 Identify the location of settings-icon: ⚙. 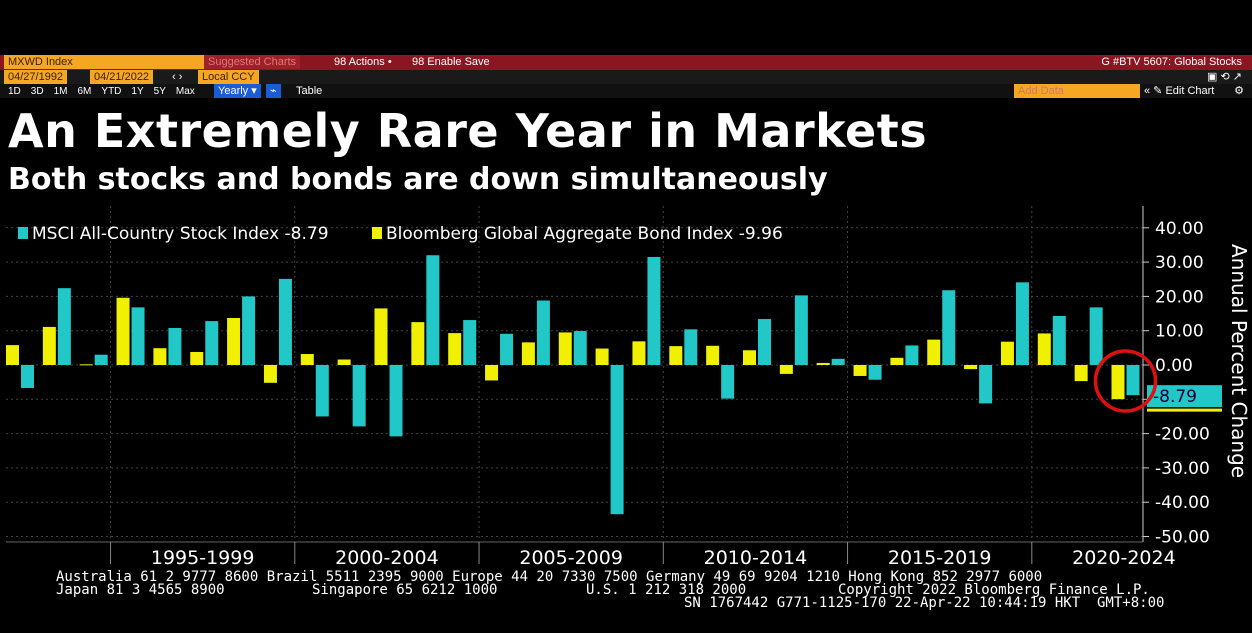
(1239, 91).